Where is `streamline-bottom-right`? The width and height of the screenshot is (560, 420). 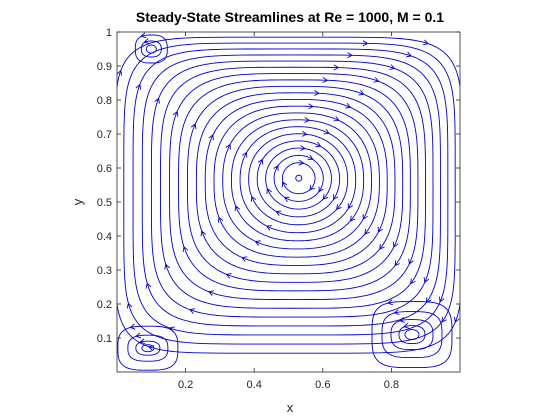
streamline-bottom-right is located at coordinates (412, 335).